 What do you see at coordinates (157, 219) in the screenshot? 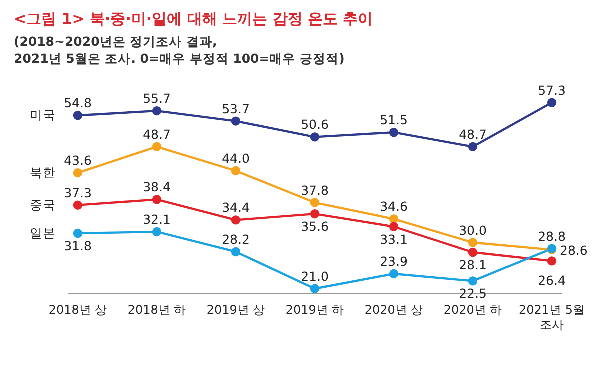
I see `data-label: 32.1` at bounding box center [157, 219].